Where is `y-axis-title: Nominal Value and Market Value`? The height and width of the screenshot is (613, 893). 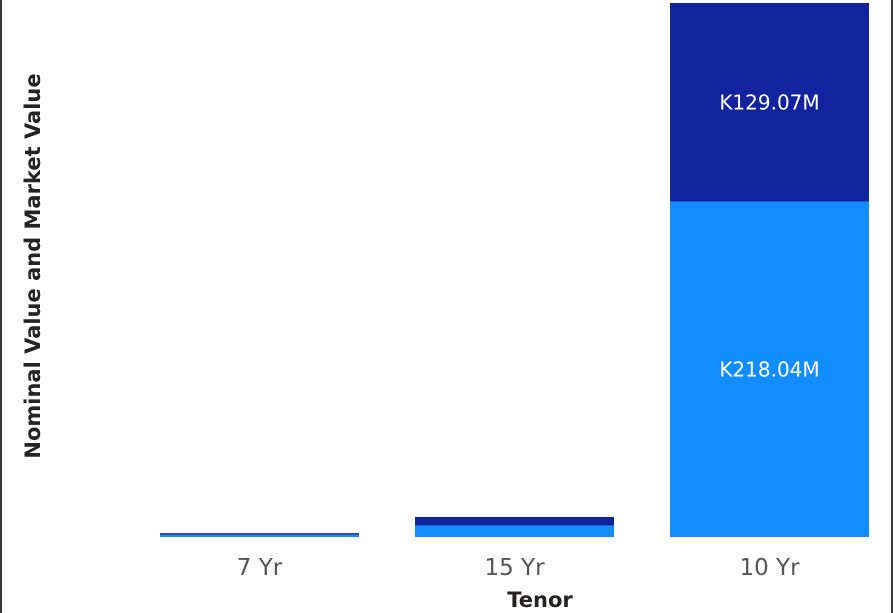
y-axis-title: Nominal Value and Market Value is located at coordinates (33, 265).